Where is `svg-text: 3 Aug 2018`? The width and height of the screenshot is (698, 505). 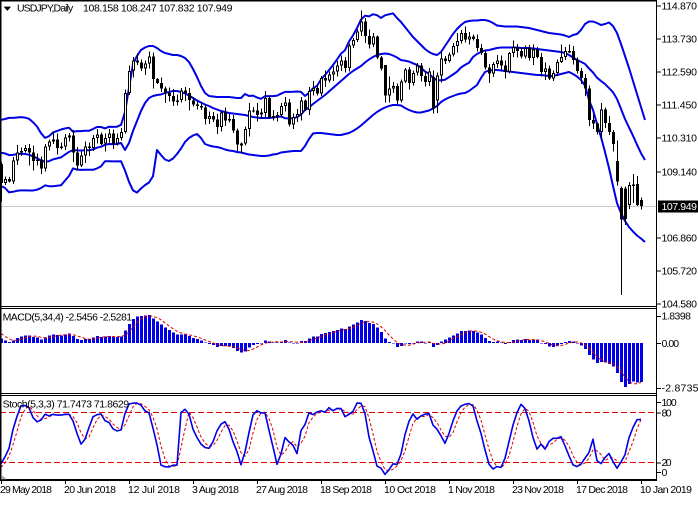
svg-text: 3 Aug 2018 is located at coordinates (215, 490).